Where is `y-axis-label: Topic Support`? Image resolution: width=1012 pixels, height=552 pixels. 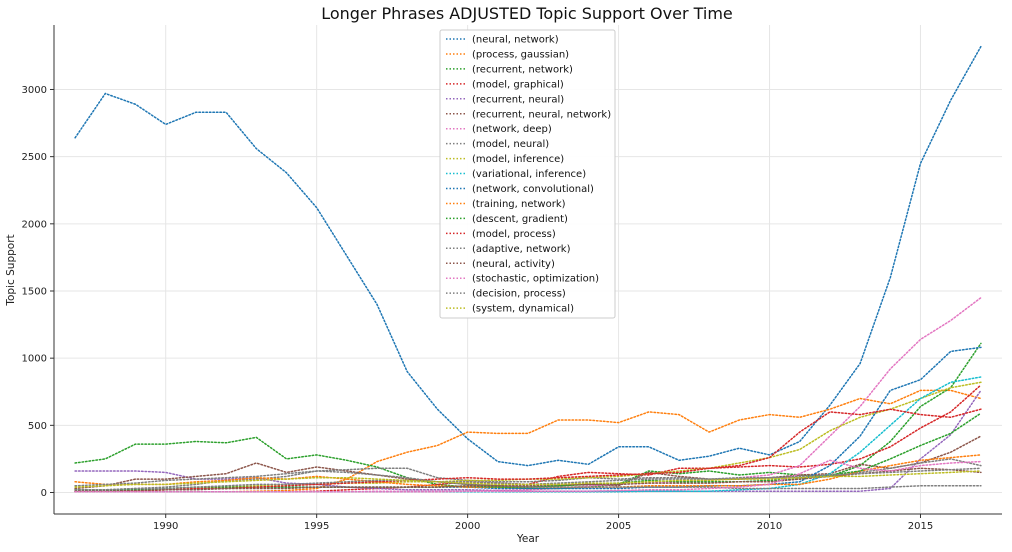
y-axis-label: Topic Support is located at coordinates (11, 270).